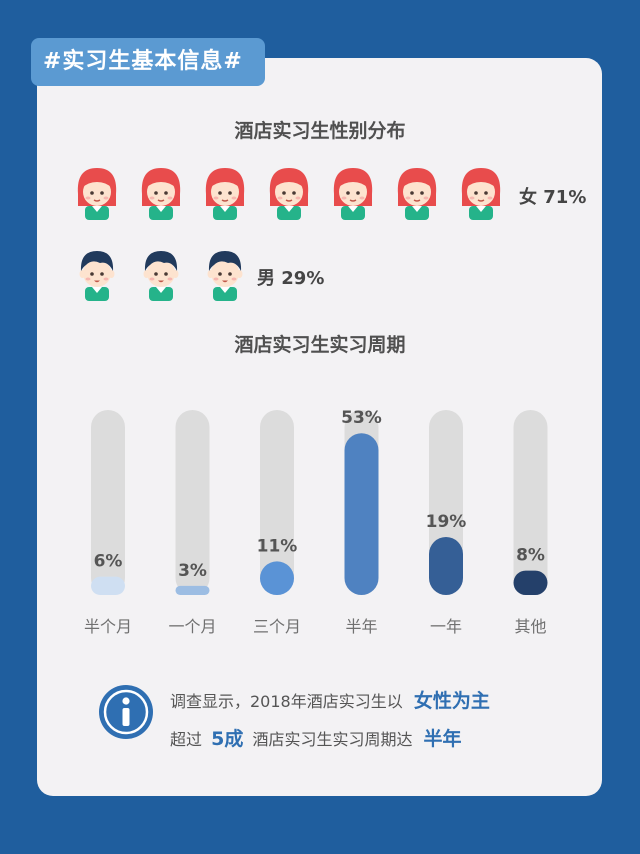 This screenshot has width=640, height=854. Describe the element at coordinates (332, 739) in the screenshot. I see `info-line2-mid: 酒店实习生实习周期达` at that location.